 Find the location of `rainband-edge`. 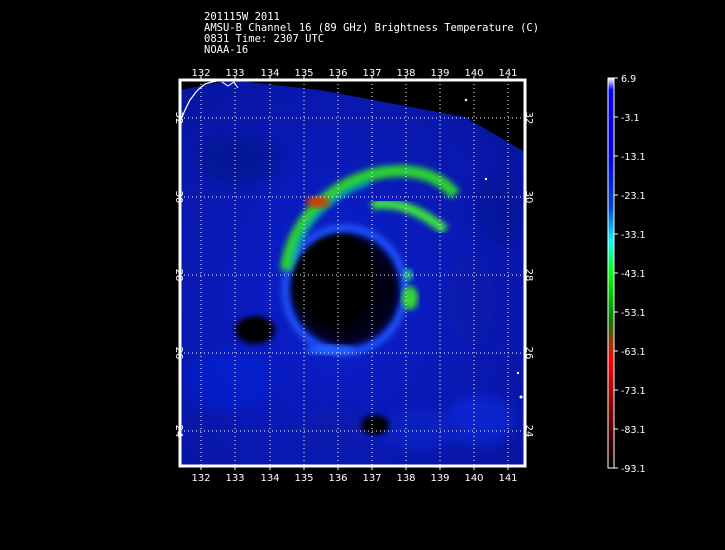

rainband-edge is located at coordinates (330, 221).